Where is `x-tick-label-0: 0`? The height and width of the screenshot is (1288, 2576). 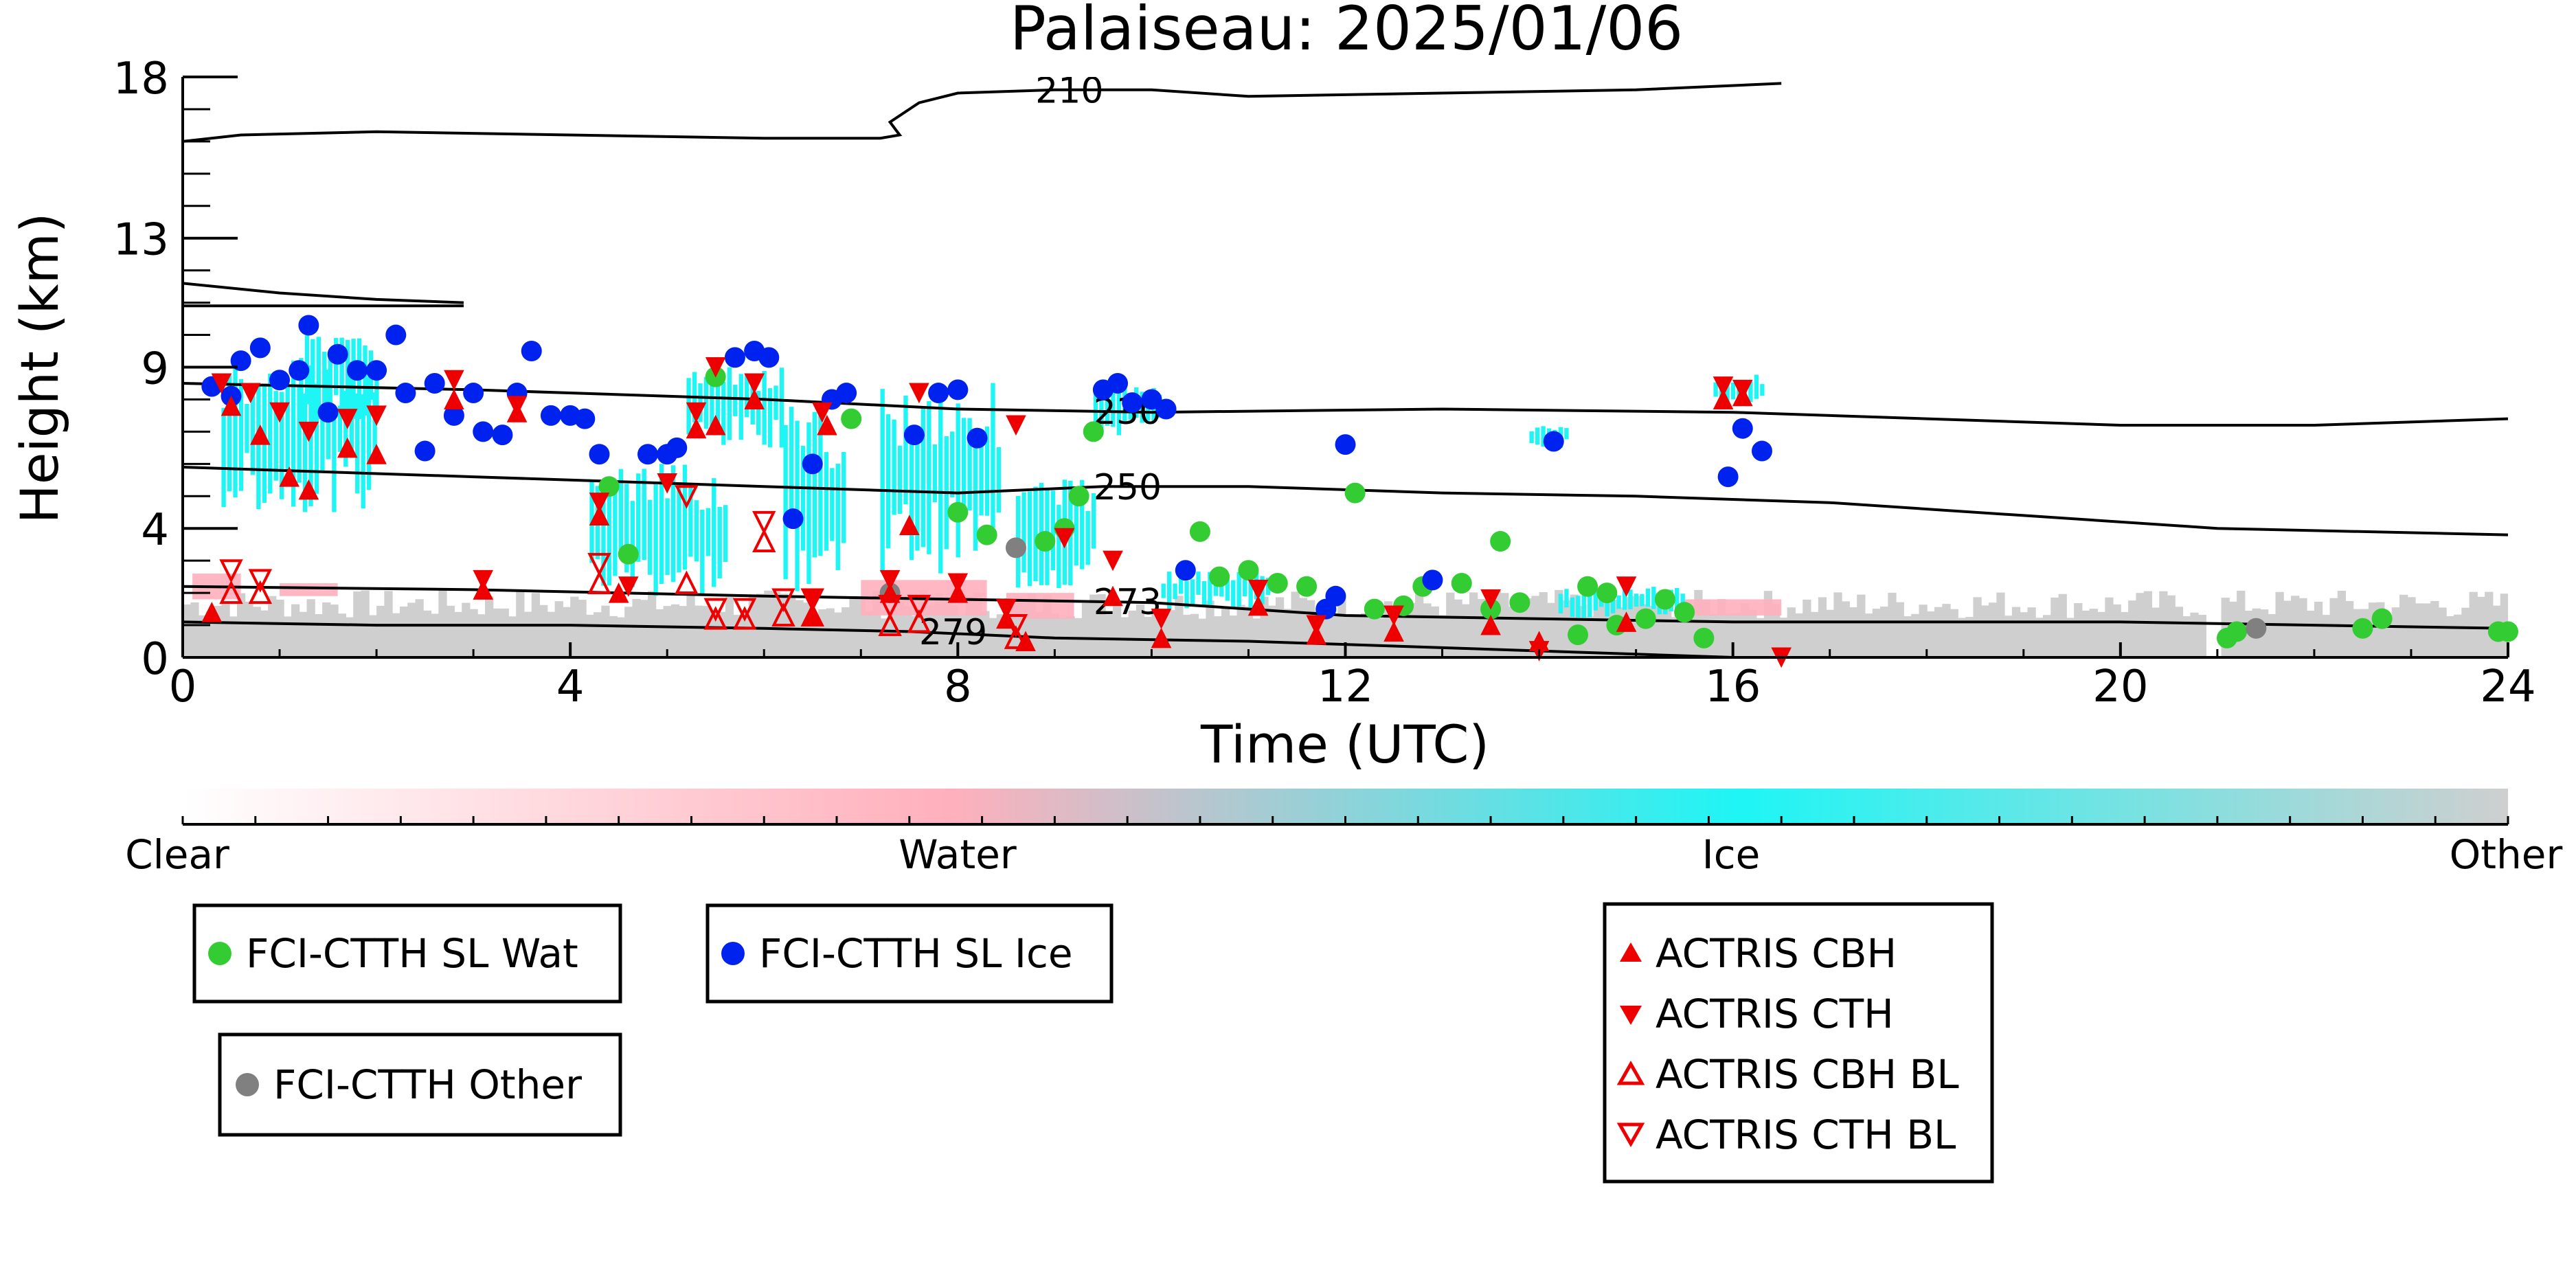
x-tick-label-0: 0 is located at coordinates (183, 687).